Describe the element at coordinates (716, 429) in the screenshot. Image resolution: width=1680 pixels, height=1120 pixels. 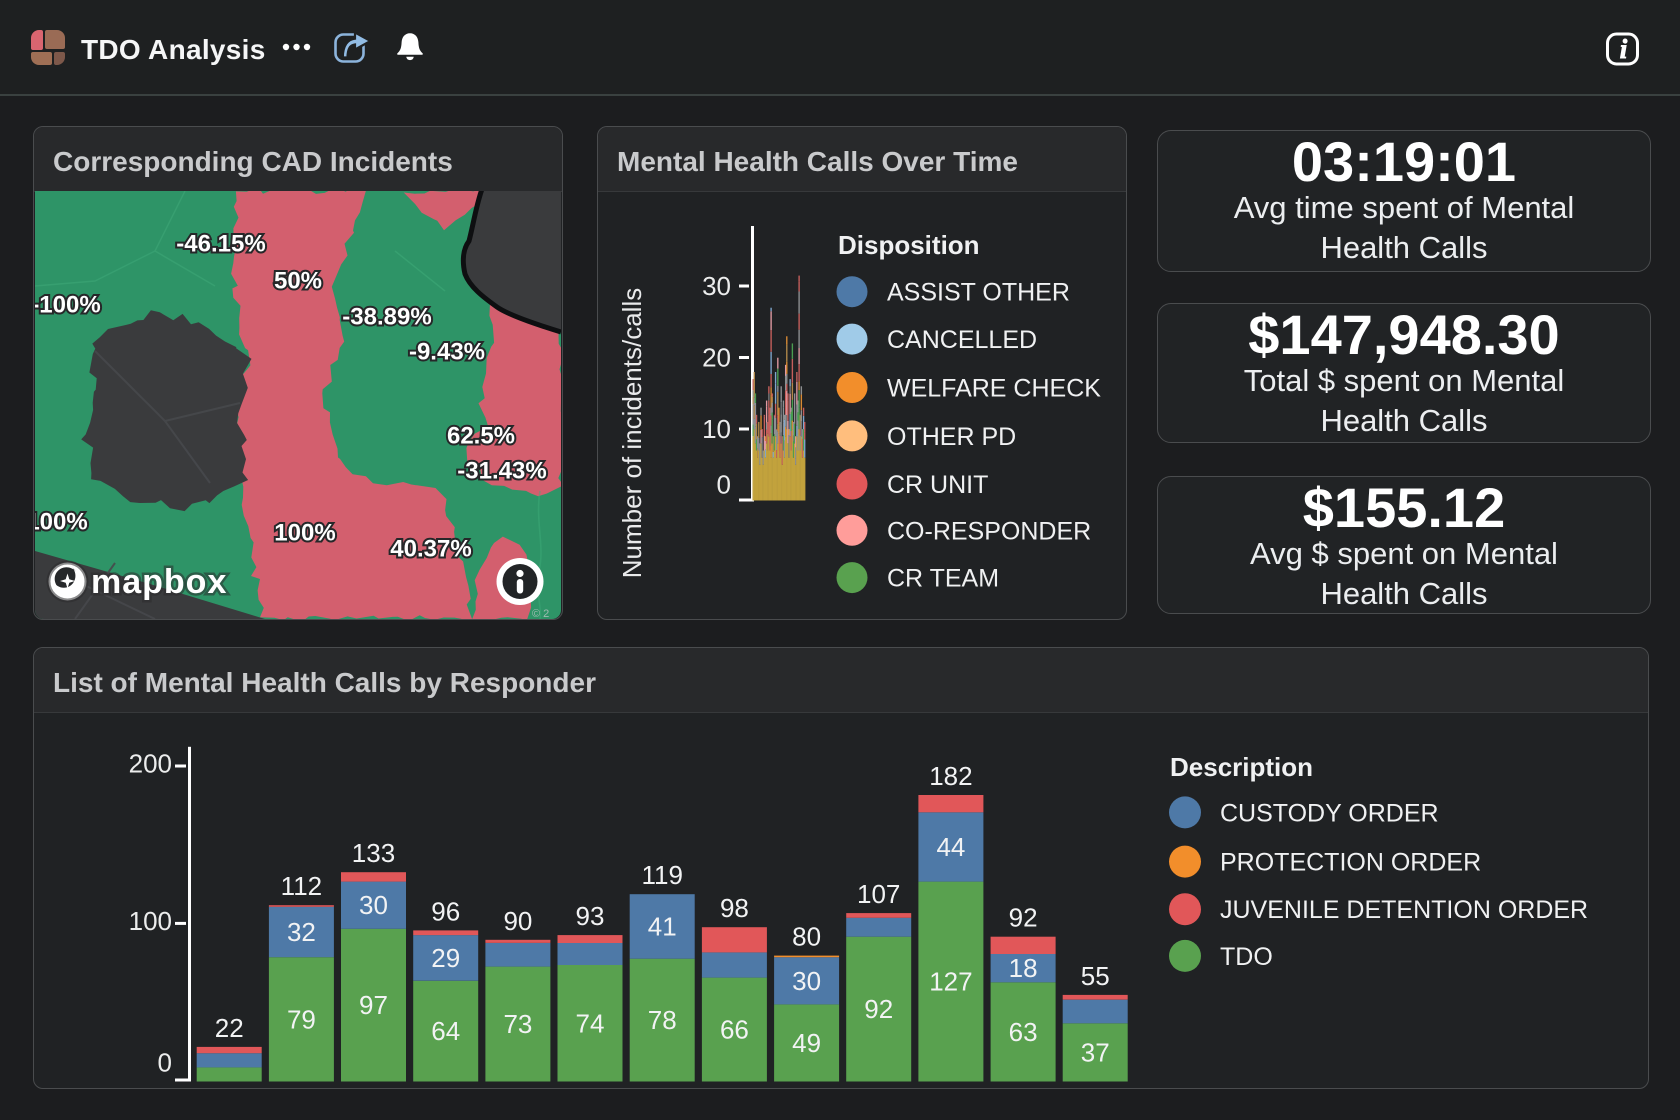
I see `svg-text: 10` at that location.